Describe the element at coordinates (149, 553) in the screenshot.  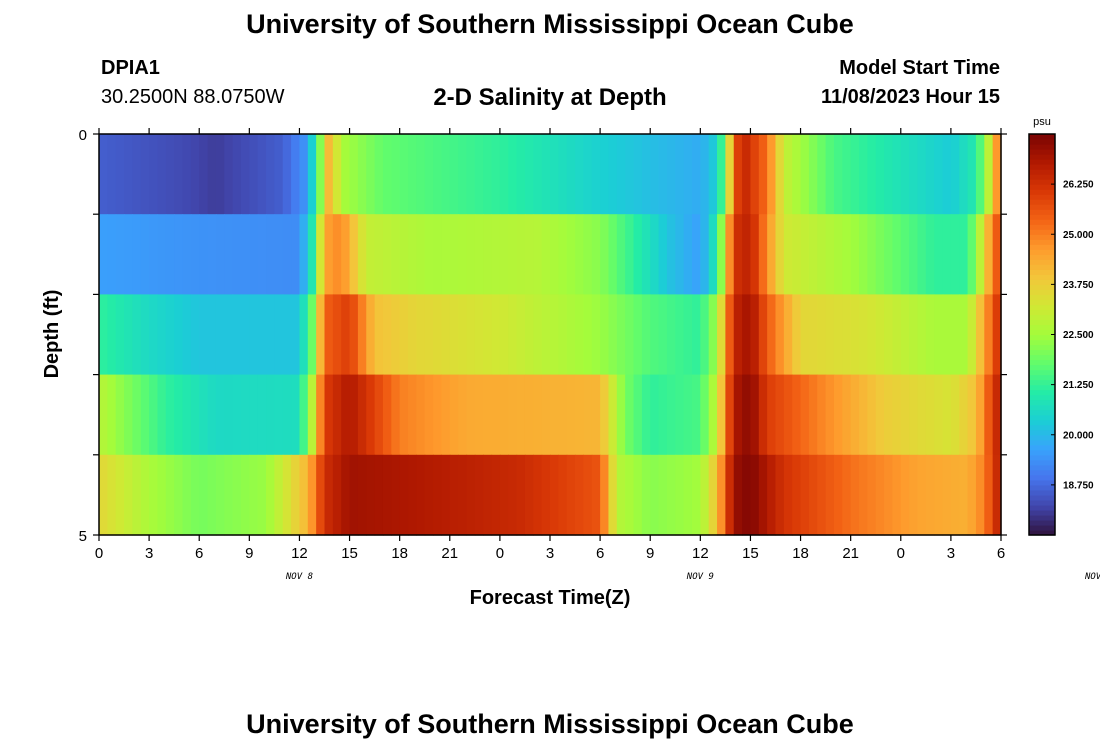
I see `x-tick-label: 3` at that location.